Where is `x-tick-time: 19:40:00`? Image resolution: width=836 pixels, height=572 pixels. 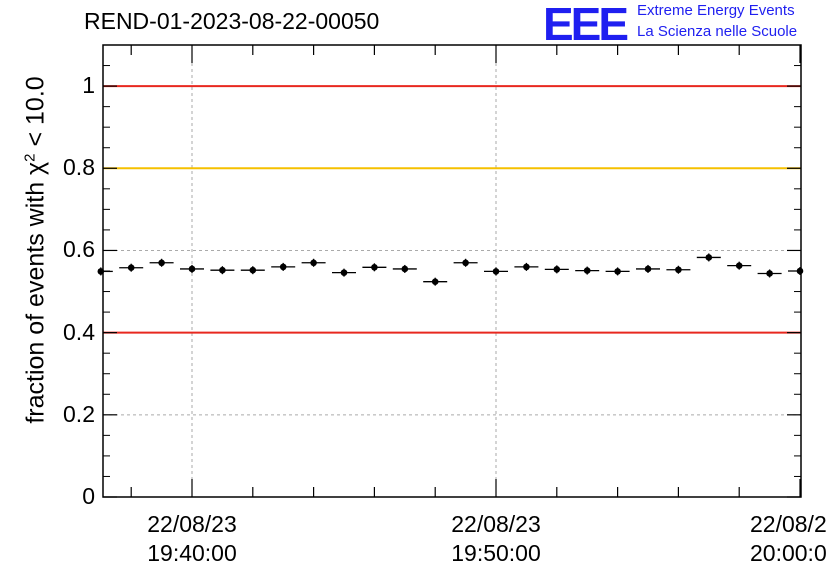 x-tick-time: 19:40:00 is located at coordinates (192, 553).